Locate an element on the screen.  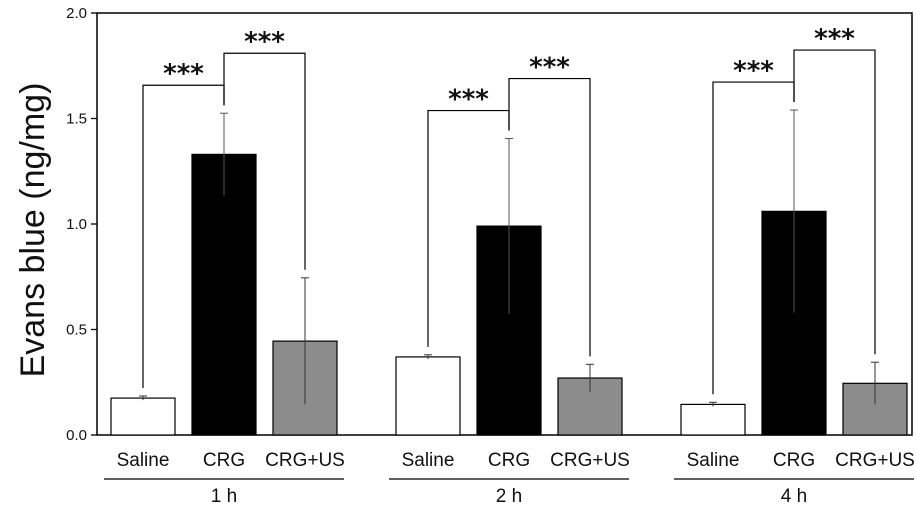
y-tick-label: 0.5 is located at coordinates (76, 330).